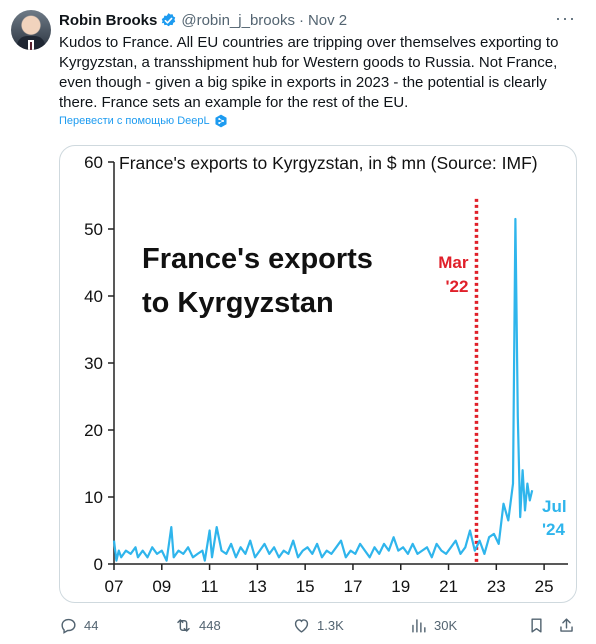 This screenshot has height=644, width=596. I want to click on y-axis: 0 10 20 30 40 50 60, so click(99, 363).